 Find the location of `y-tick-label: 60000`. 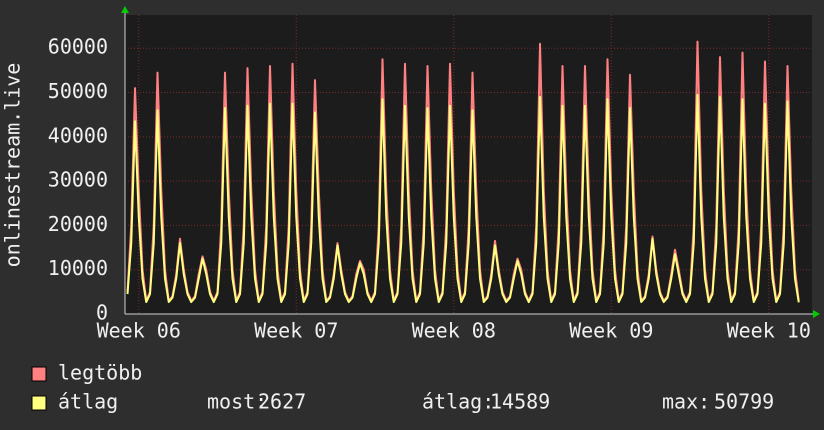

y-tick-label: 60000 is located at coordinates (78, 47).